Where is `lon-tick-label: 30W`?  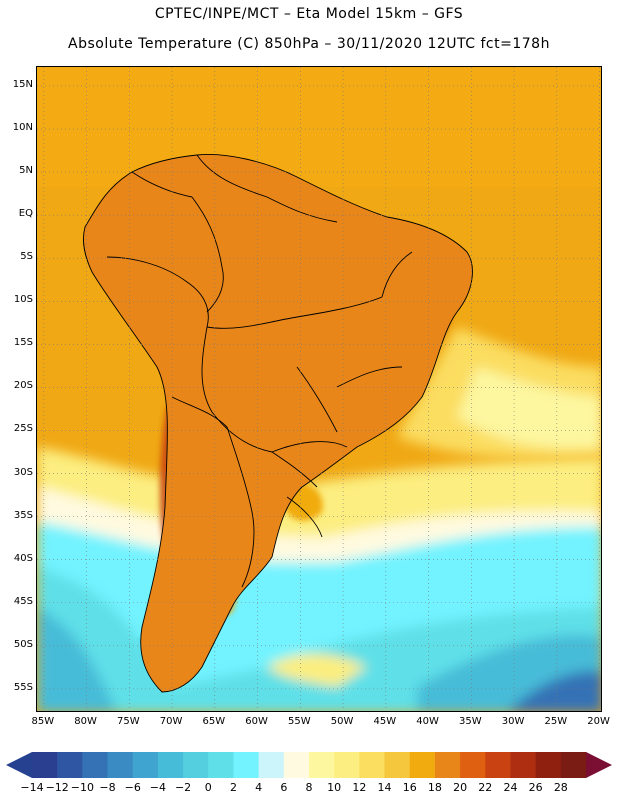 lon-tick-label: 30W is located at coordinates (513, 721).